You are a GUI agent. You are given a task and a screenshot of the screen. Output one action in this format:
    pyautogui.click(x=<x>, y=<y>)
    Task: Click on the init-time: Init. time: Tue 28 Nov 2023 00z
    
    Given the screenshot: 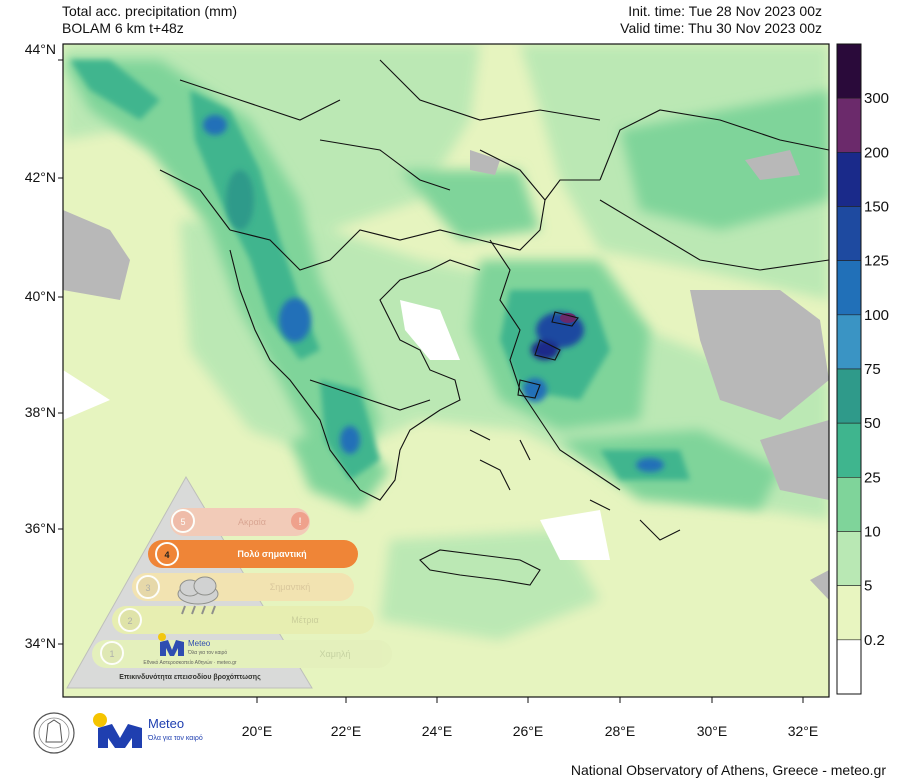 What is the action you would take?
    pyautogui.click(x=725, y=11)
    